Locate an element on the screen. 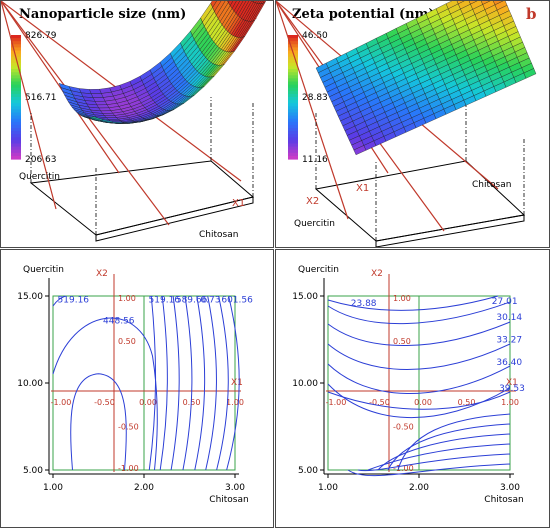  coded-x1-tick-label: -0.50 is located at coordinates (104, 402).